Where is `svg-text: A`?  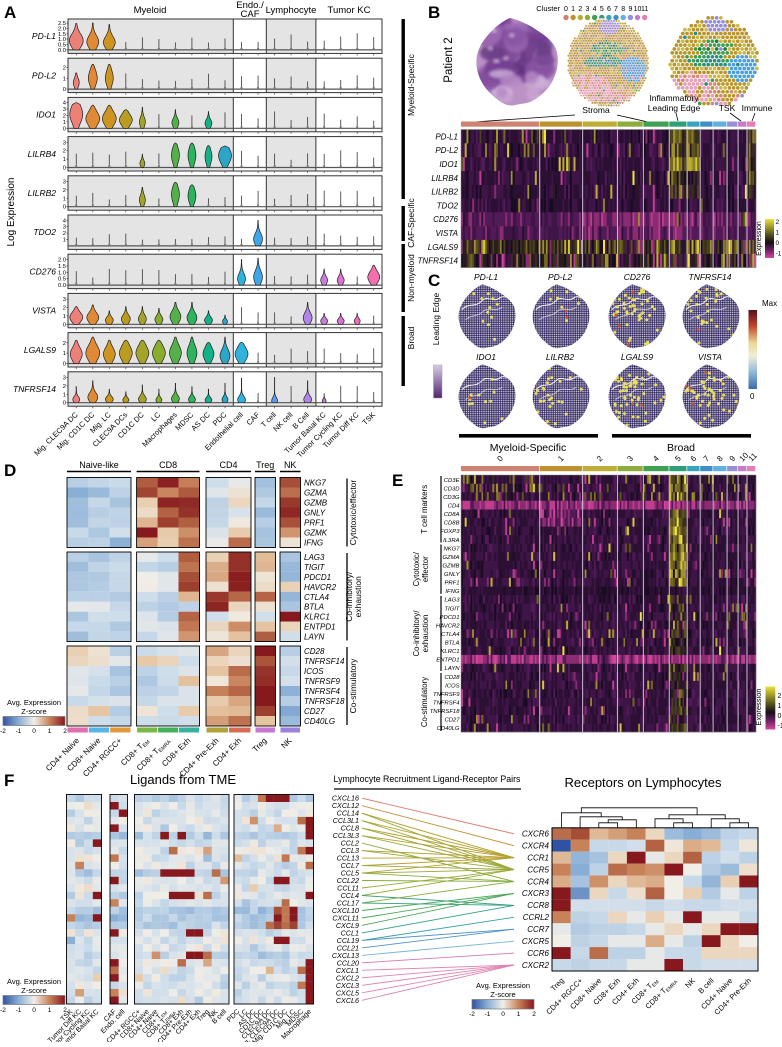
svg-text: A is located at coordinates (10, 12).